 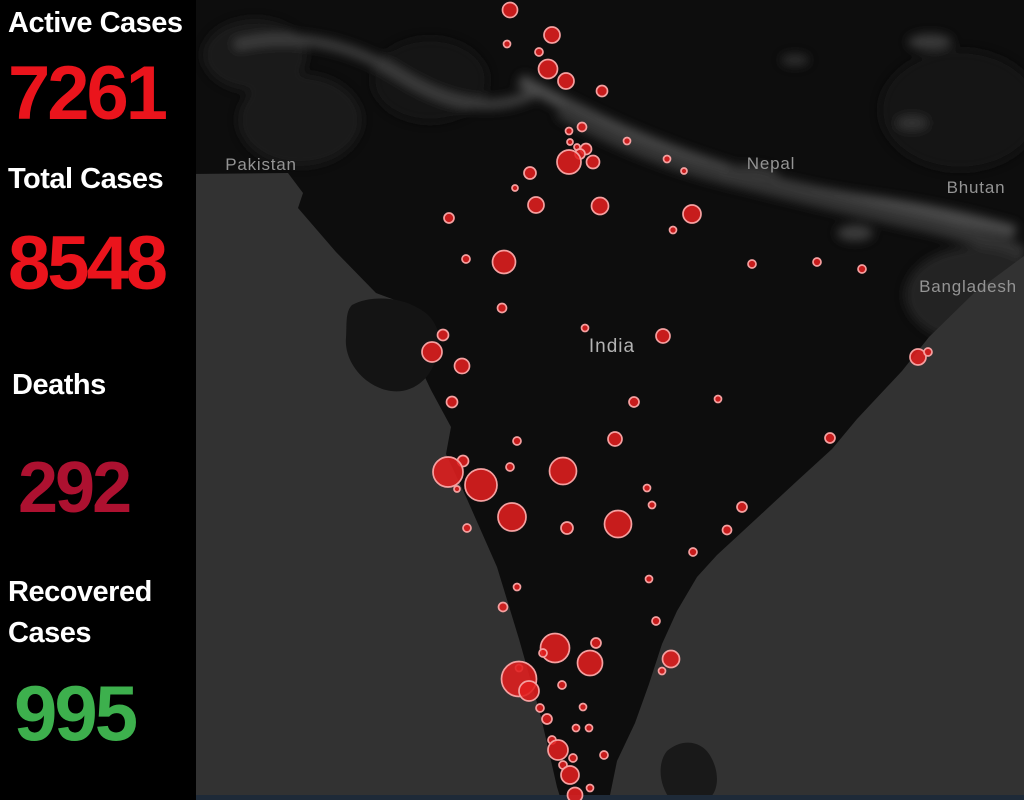 I want to click on country-label-bangladesh: Bangladesh, so click(x=968, y=286).